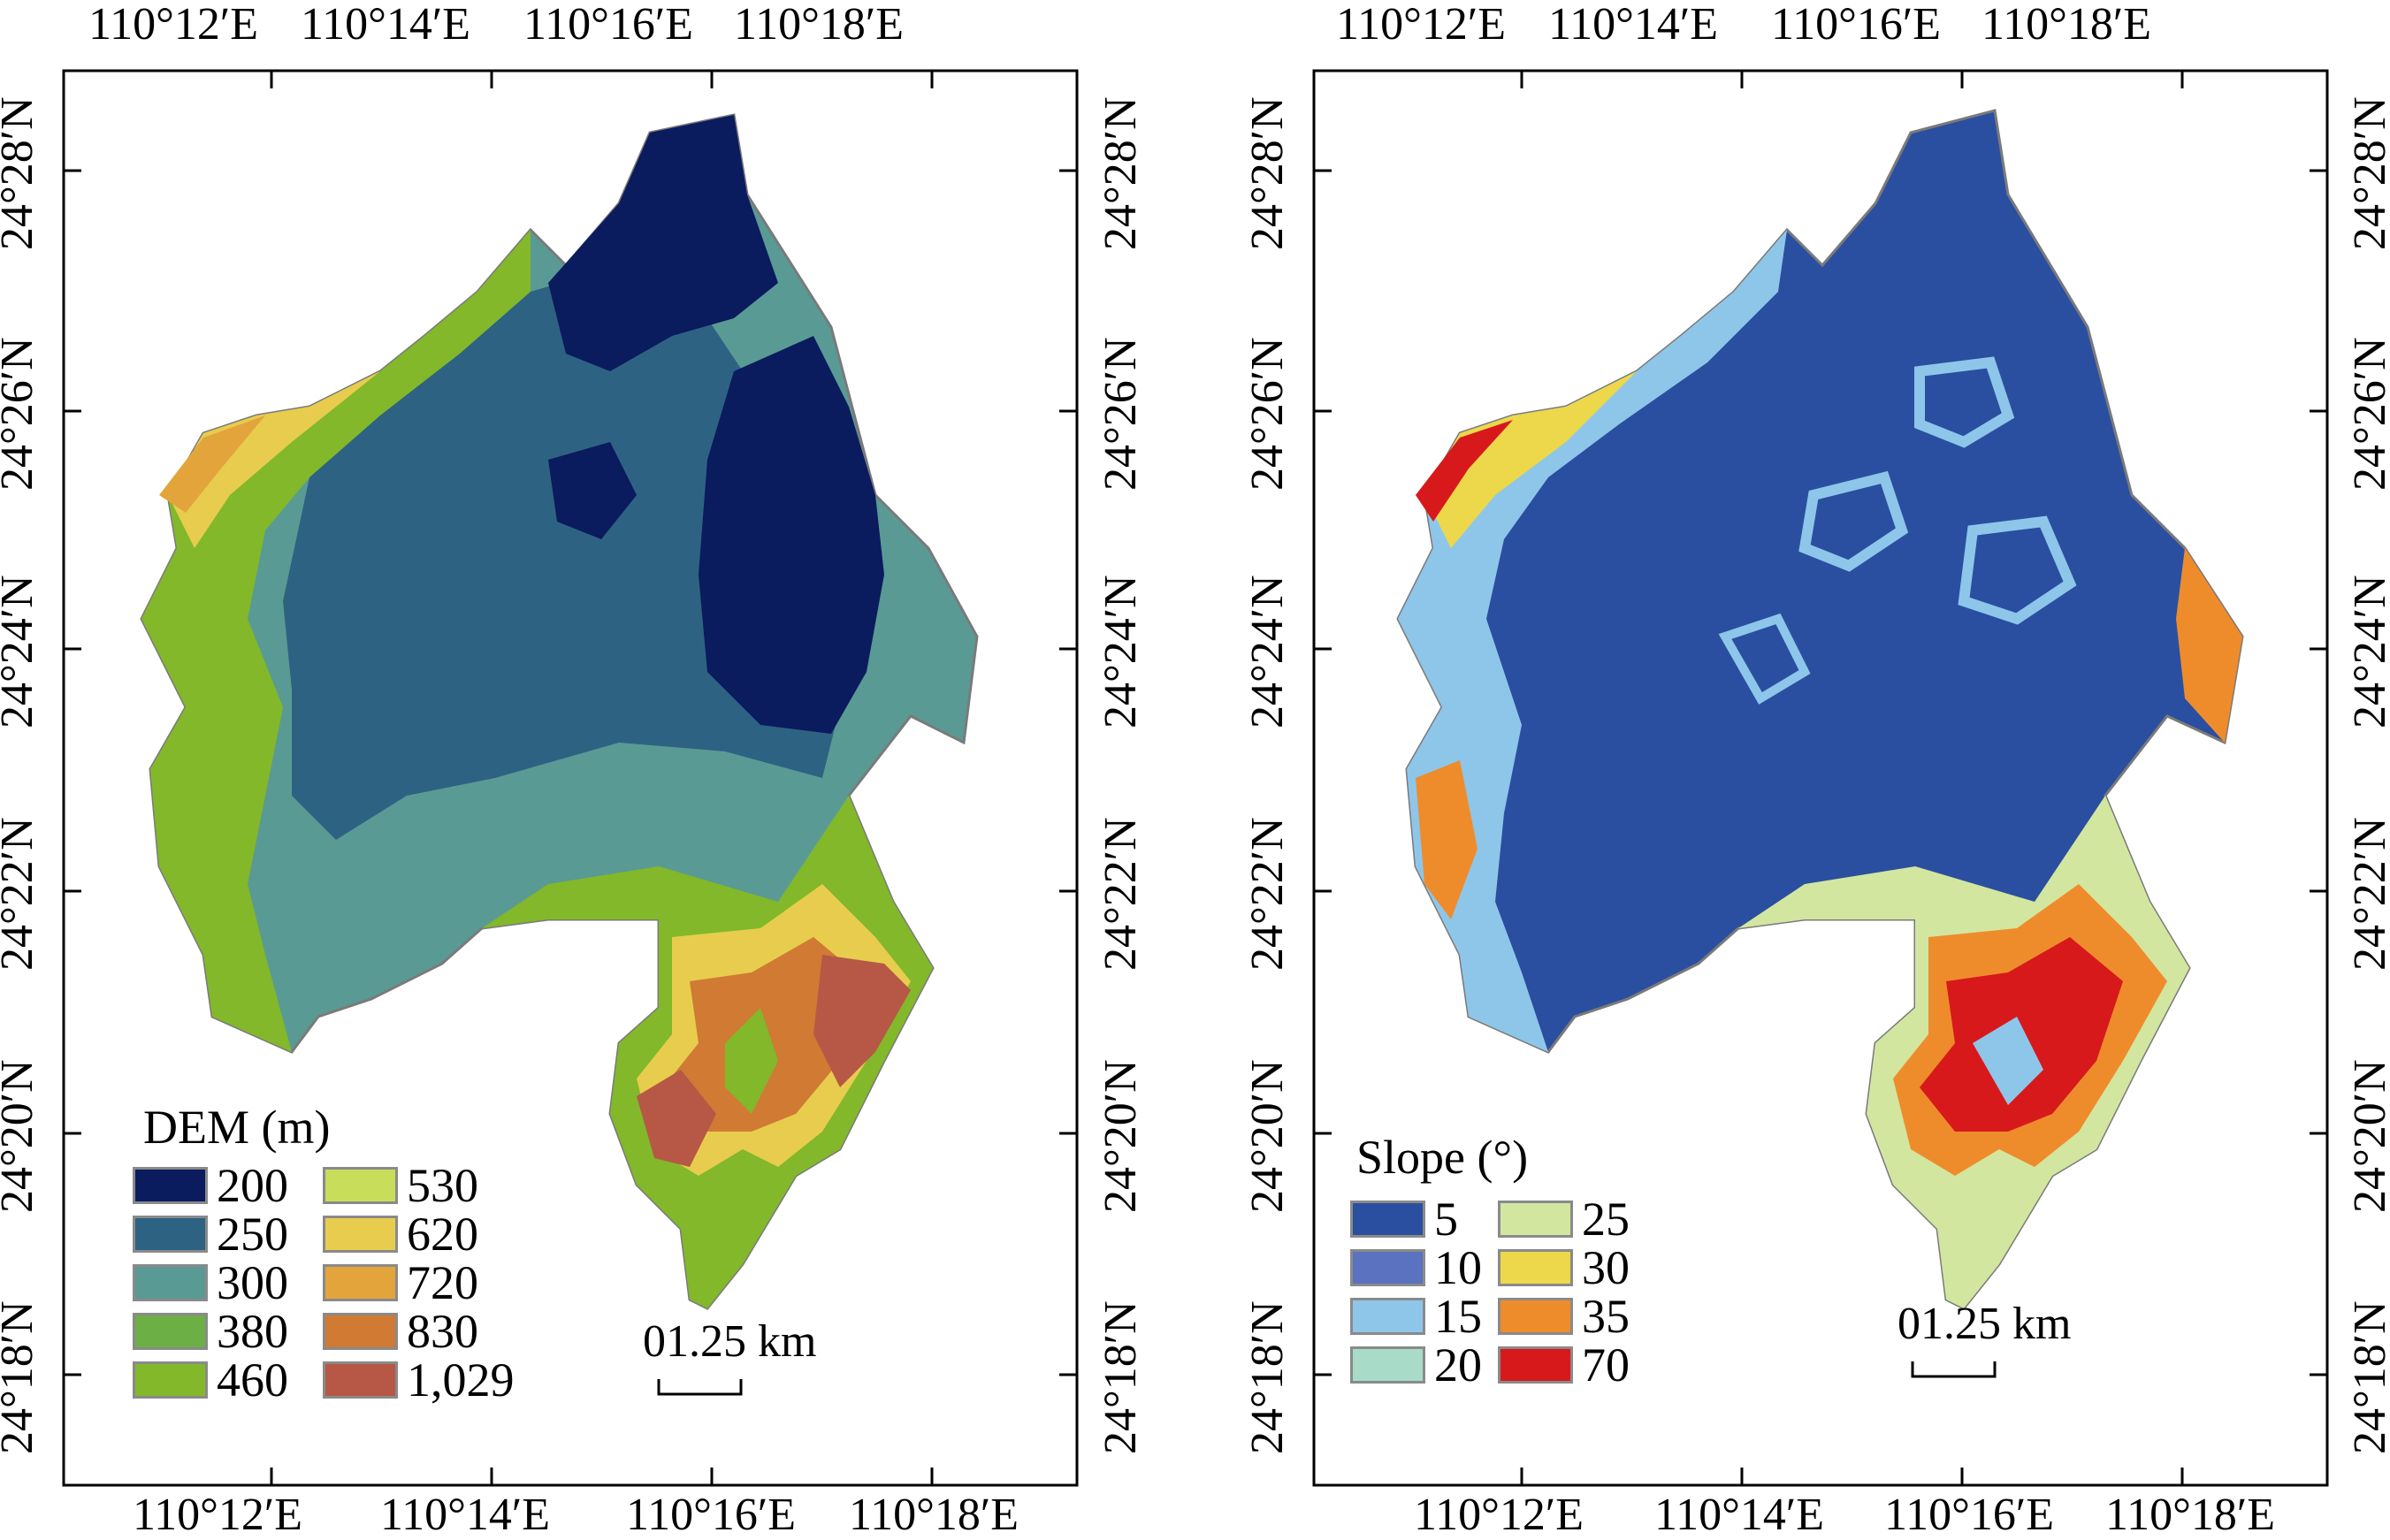  What do you see at coordinates (252, 1235) in the screenshot?
I see `legend-label: 250` at bounding box center [252, 1235].